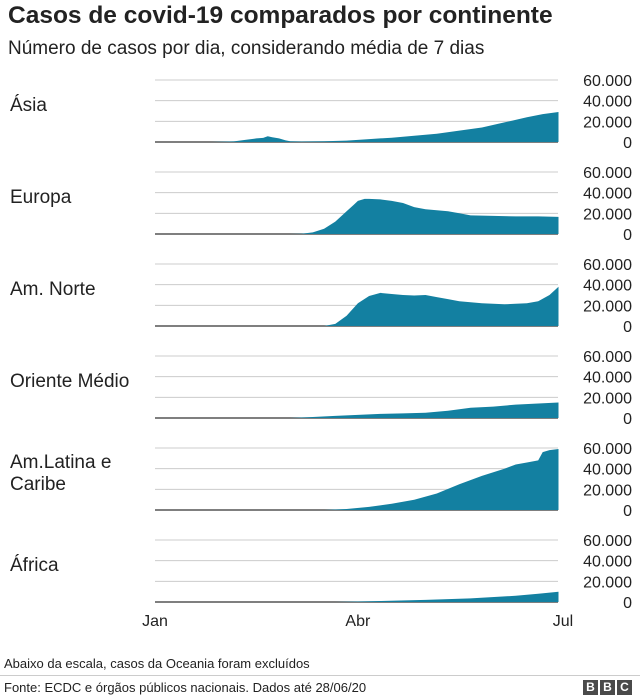  Describe the element at coordinates (563, 621) in the screenshot. I see `x-tick-label-2: Jul` at that location.